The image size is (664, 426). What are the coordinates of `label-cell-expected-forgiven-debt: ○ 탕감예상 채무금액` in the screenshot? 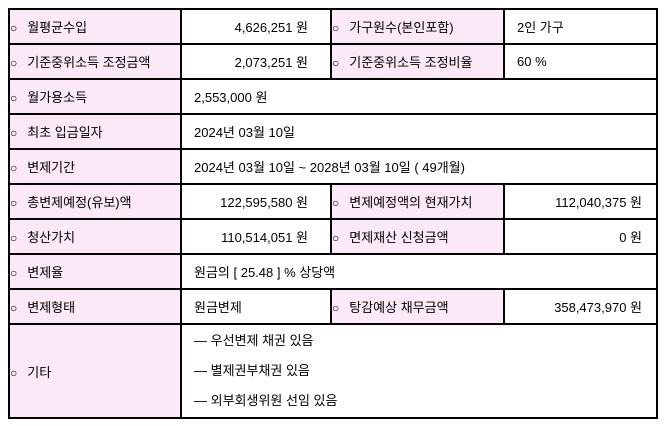 It's located at (417, 306).